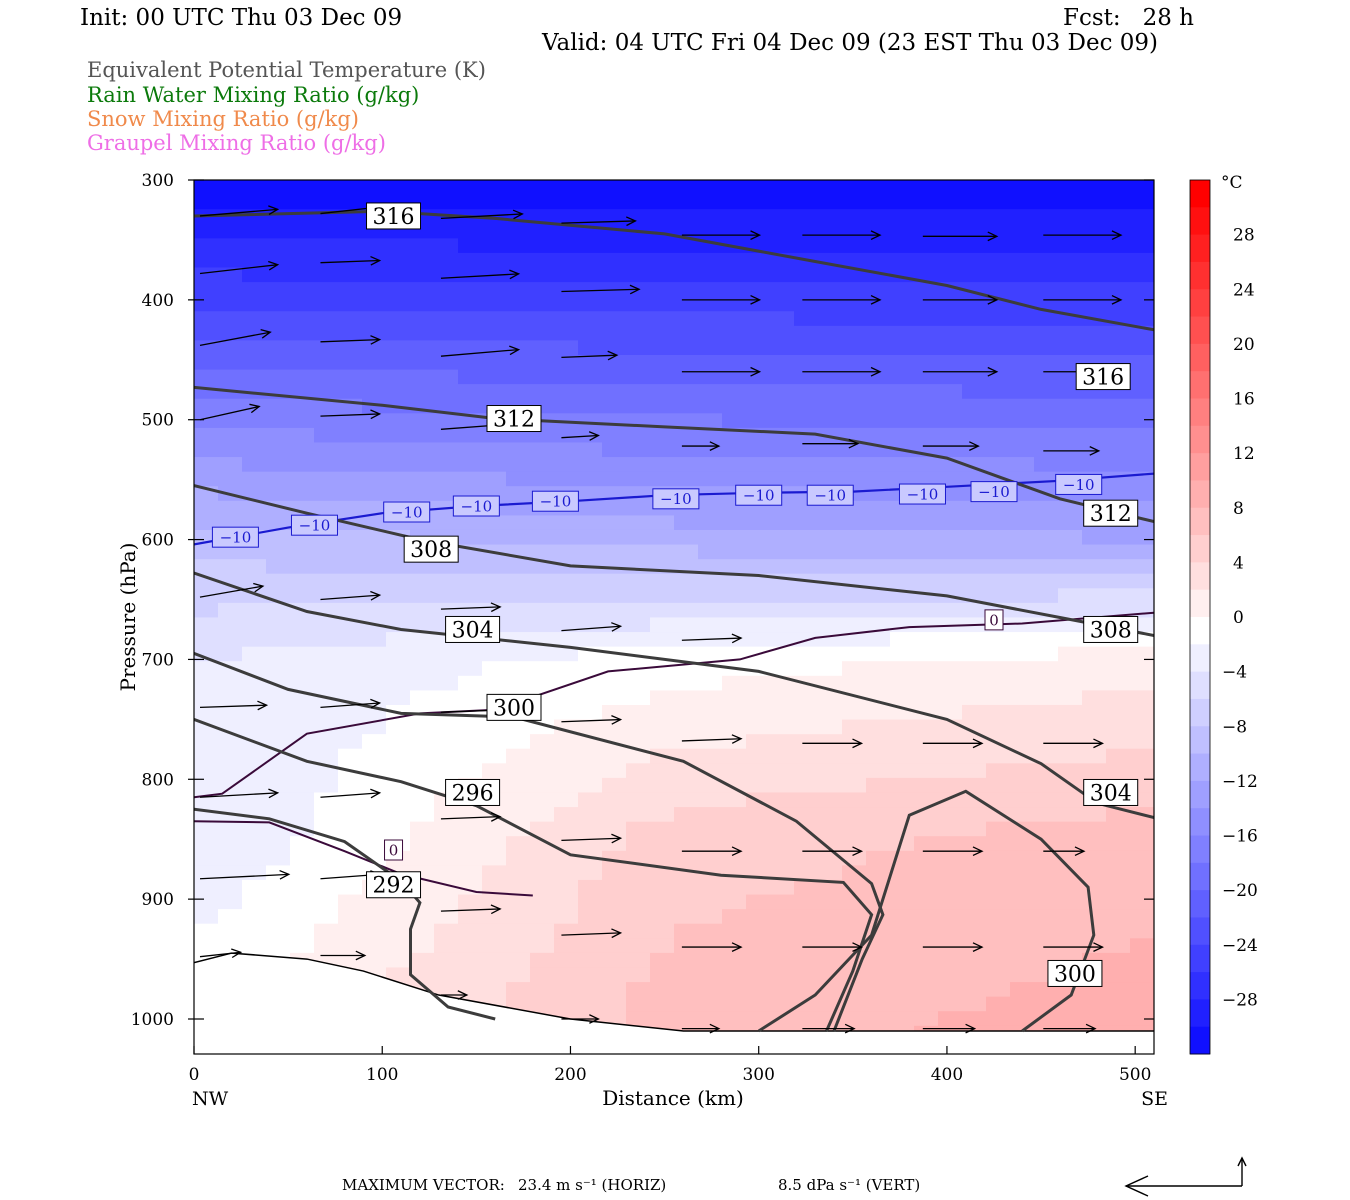  I want to click on svg-text: 0, so click(994, 620).